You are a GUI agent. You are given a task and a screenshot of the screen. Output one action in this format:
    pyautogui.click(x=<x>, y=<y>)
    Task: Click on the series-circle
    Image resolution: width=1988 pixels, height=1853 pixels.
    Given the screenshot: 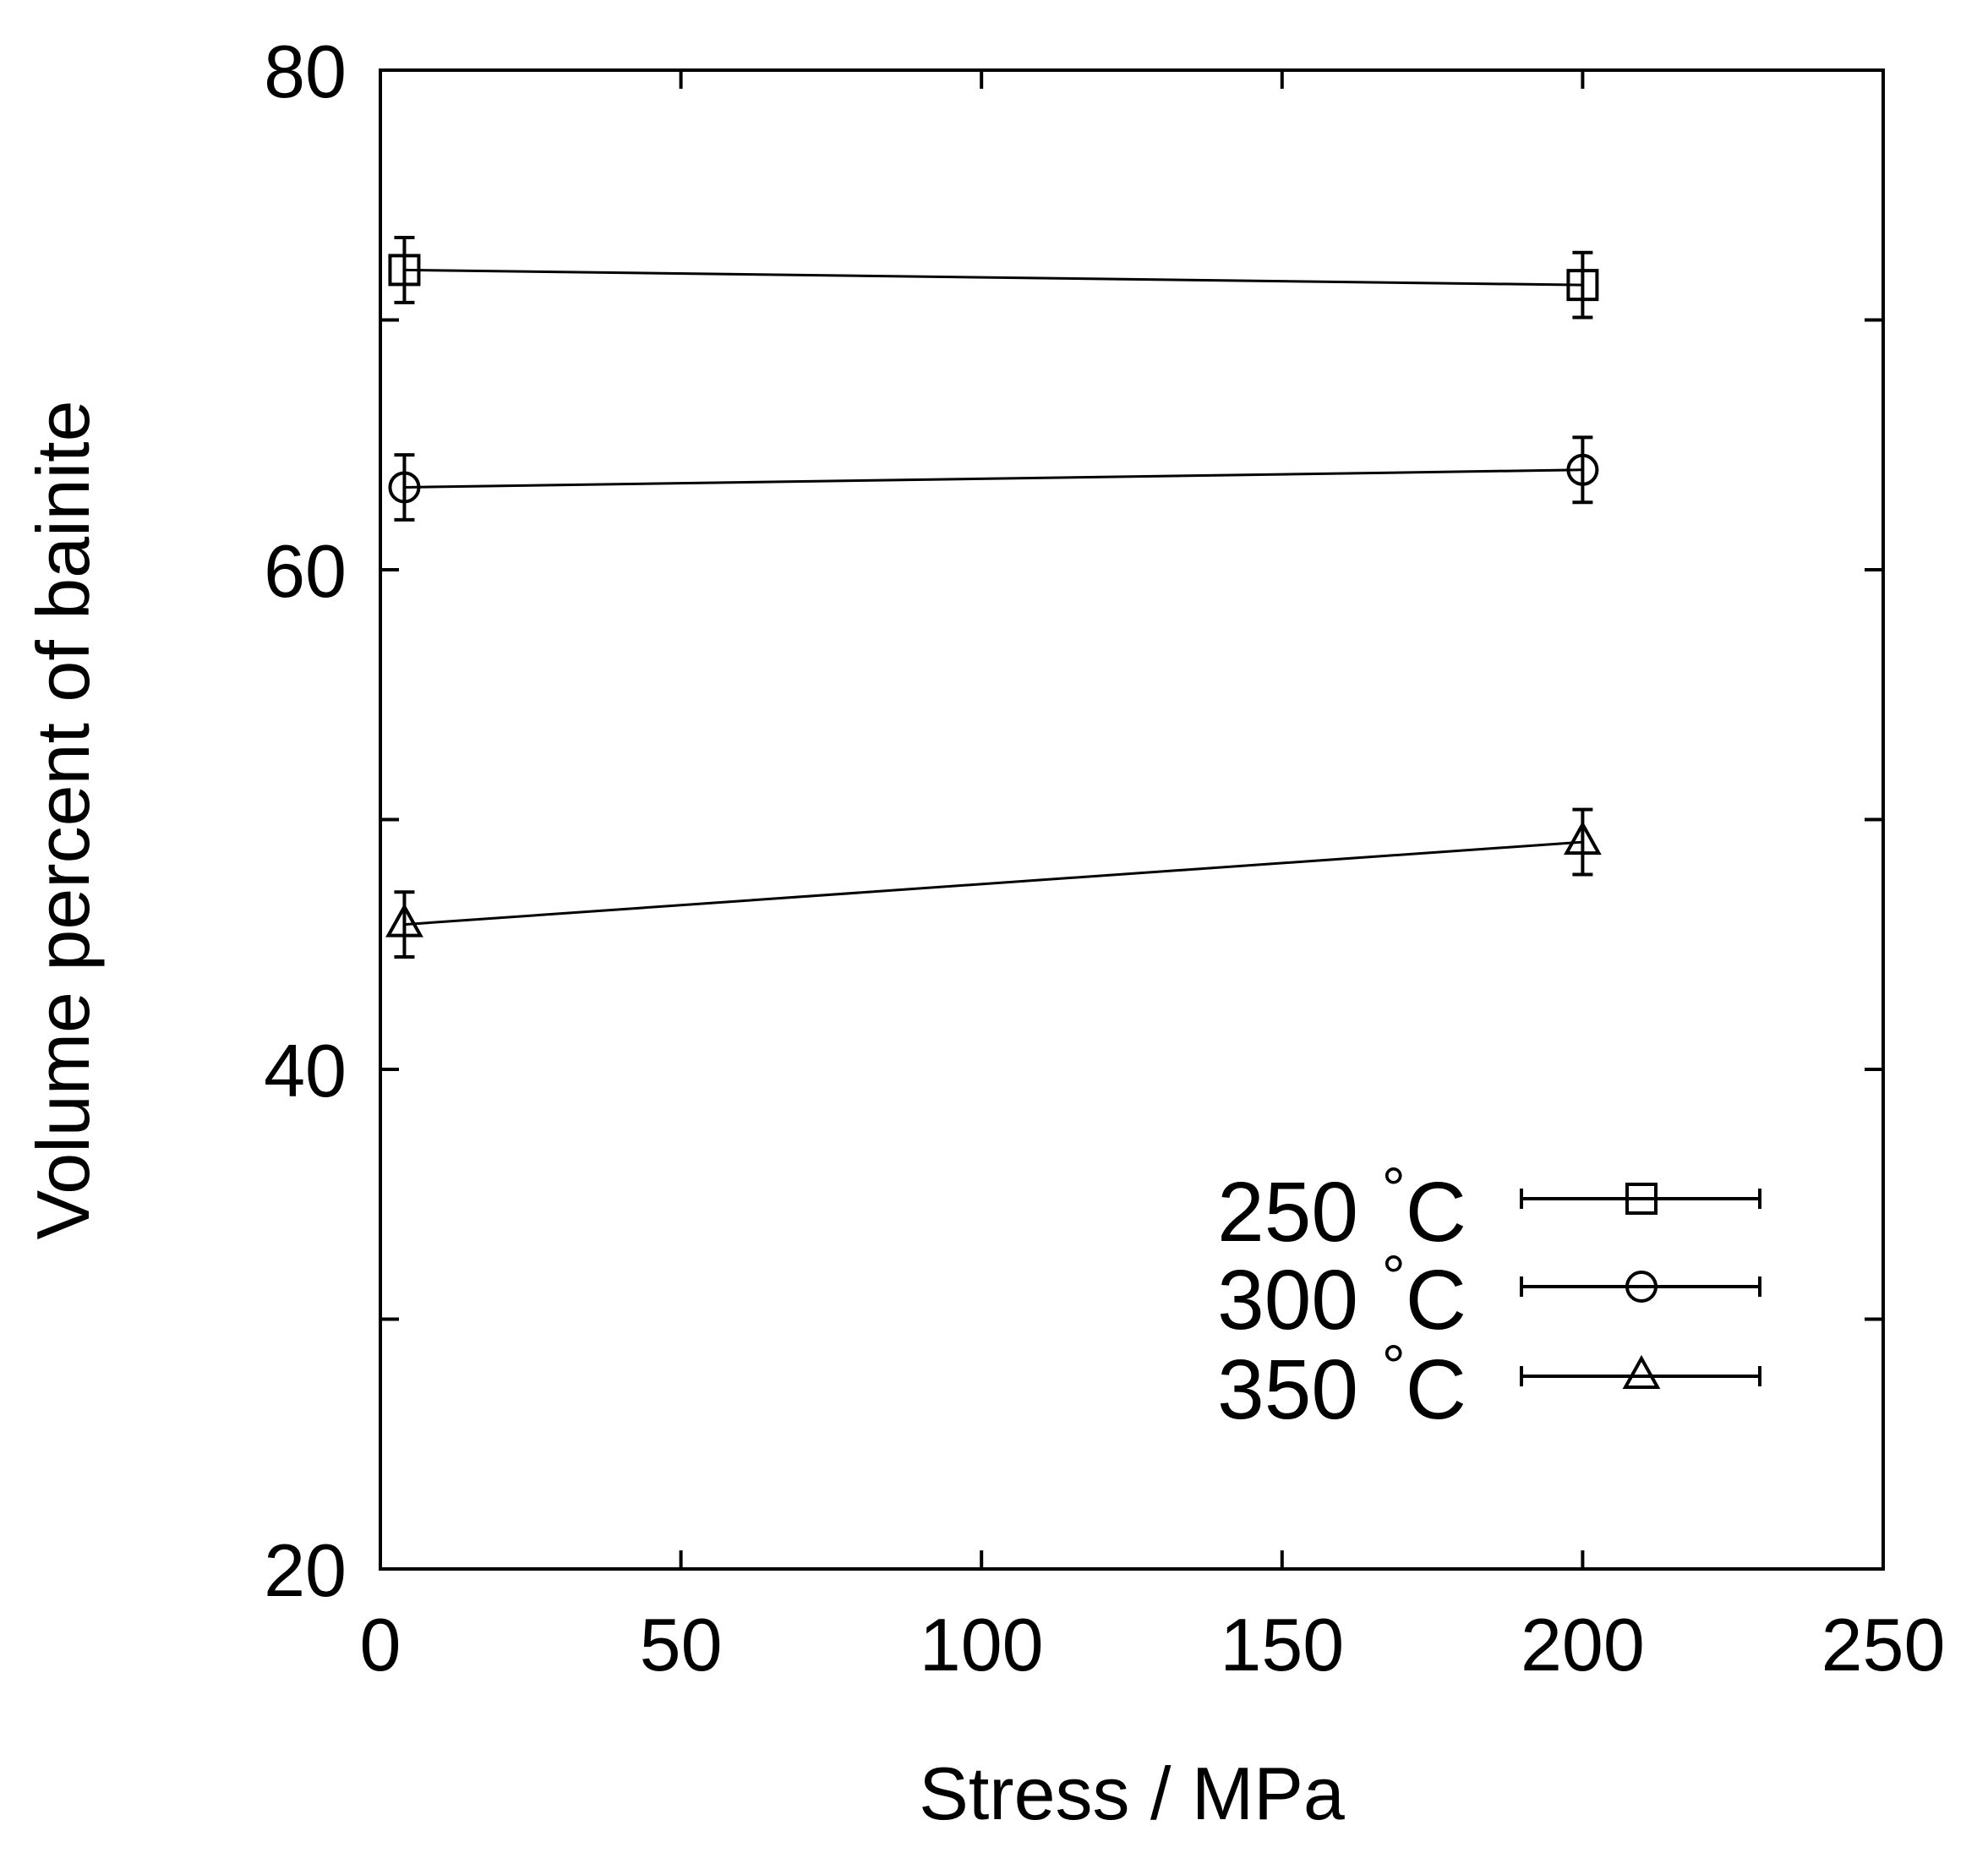 What is the action you would take?
    pyautogui.click(x=993, y=478)
    